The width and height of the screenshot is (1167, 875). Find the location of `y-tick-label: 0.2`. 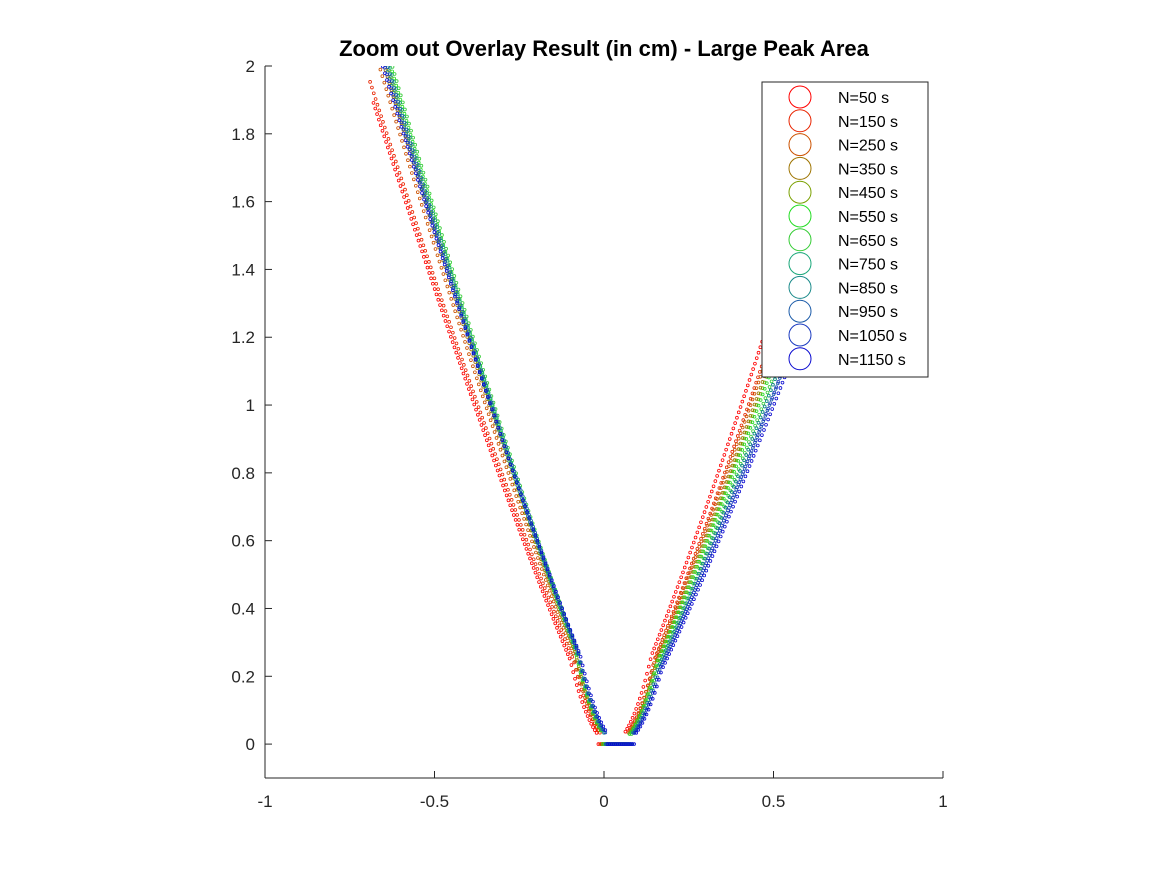

y-tick-label: 0.2 is located at coordinates (243, 676).